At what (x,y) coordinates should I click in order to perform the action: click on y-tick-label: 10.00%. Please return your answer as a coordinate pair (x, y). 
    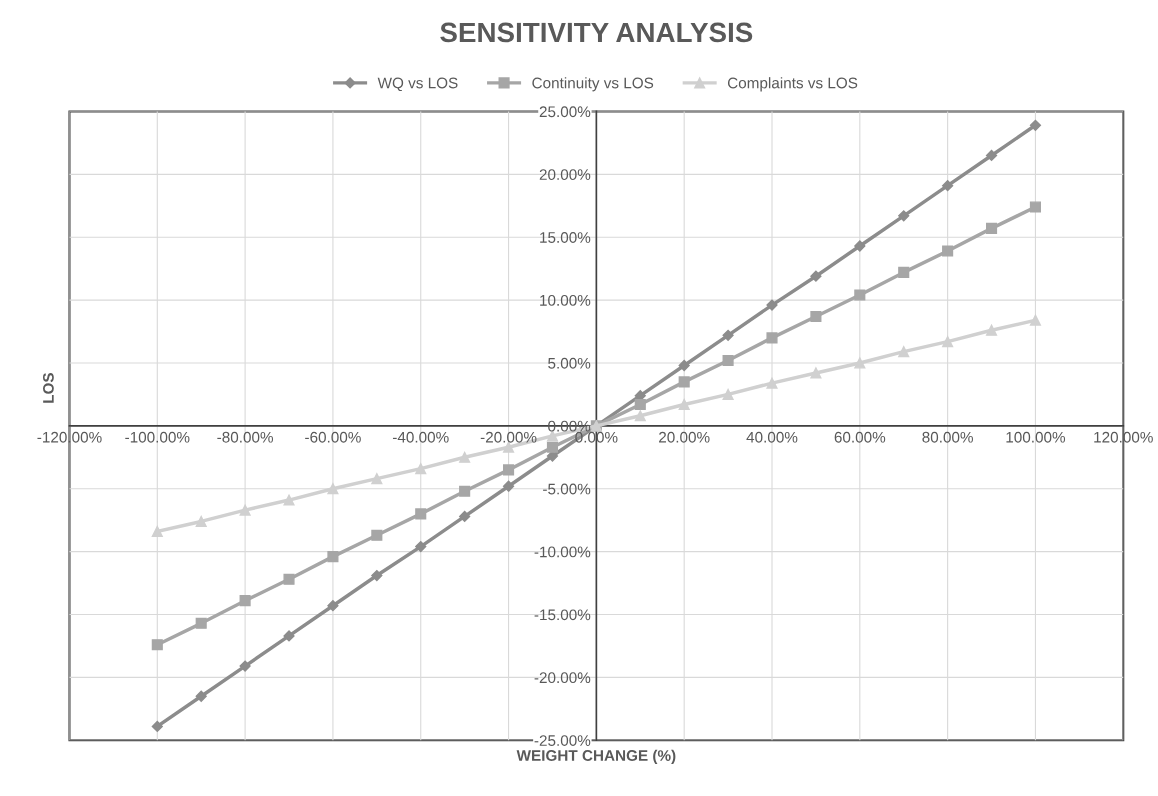
    Looking at the image, I should click on (565, 300).